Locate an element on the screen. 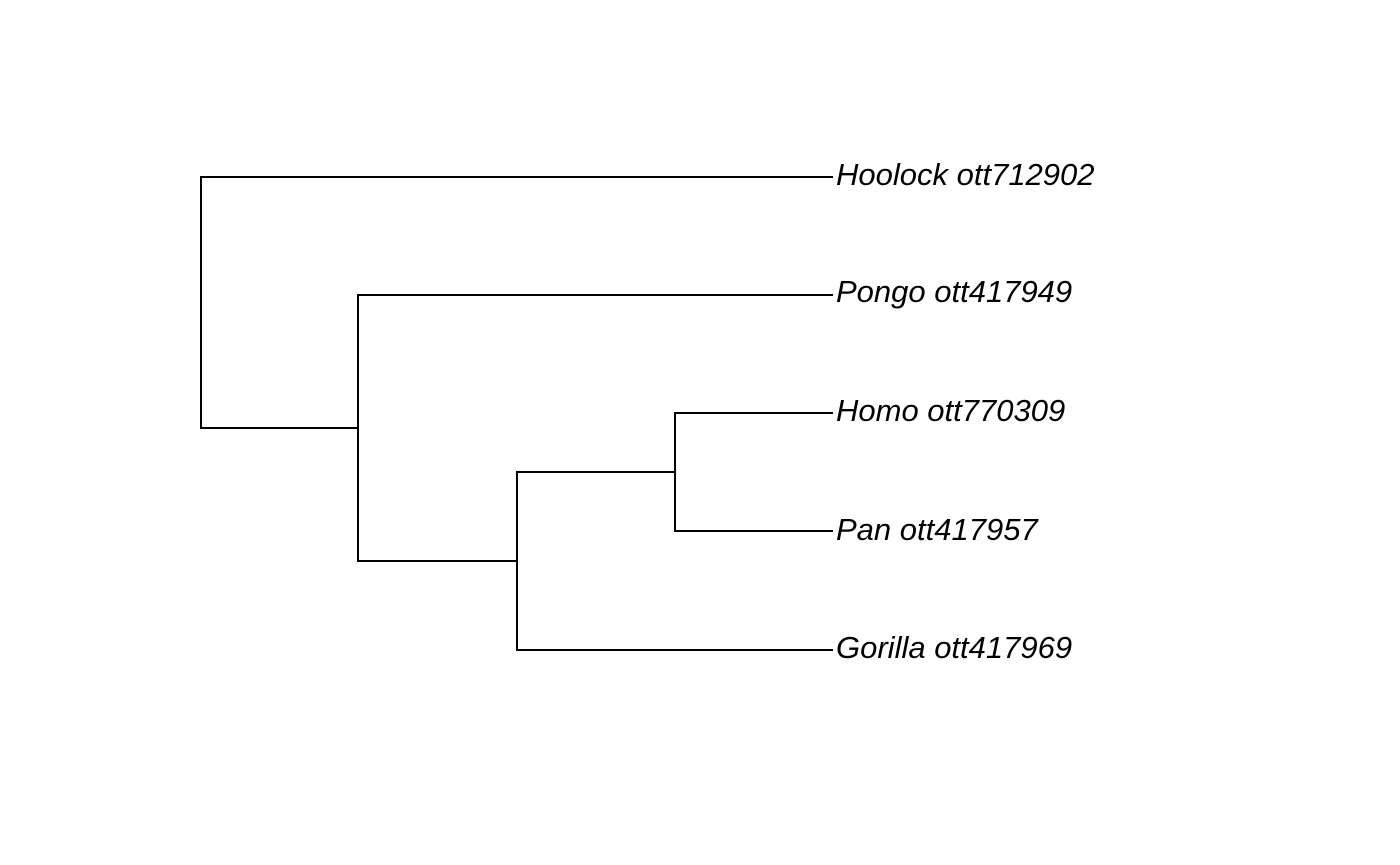 This screenshot has height=865, width=1400. tip-label-homo: Homo ott770309 is located at coordinates (950, 410).